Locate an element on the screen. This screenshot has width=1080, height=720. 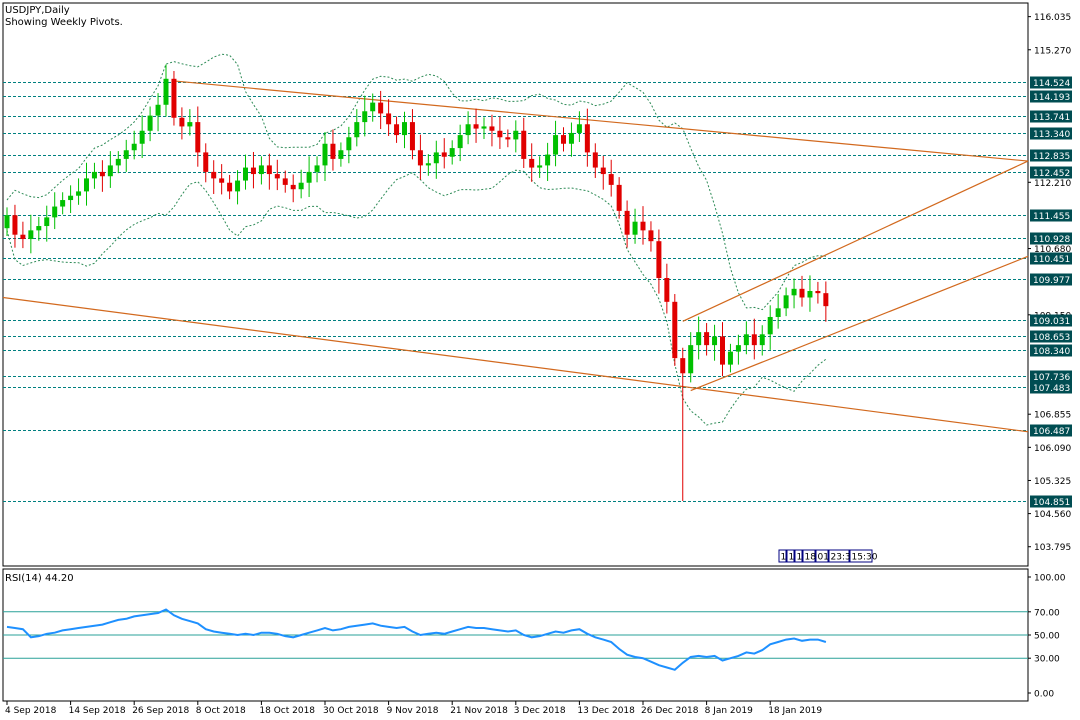
date-tick-label: 26 Dec 2018 is located at coordinates (670, 711).